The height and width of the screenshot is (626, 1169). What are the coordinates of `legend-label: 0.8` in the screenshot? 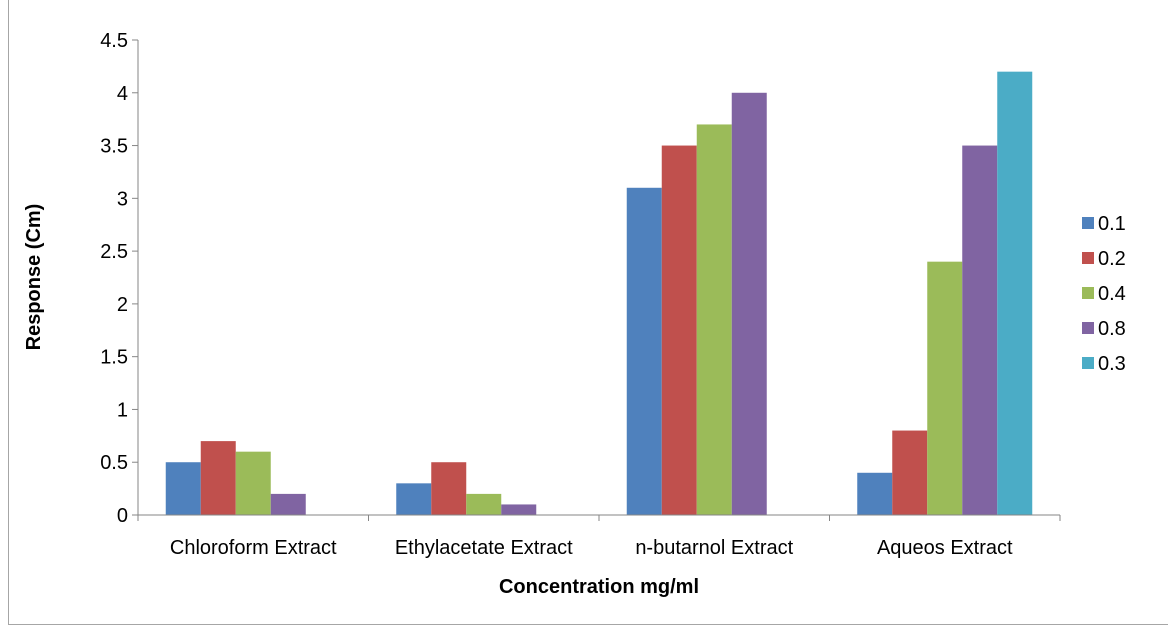 It's located at (1112, 329).